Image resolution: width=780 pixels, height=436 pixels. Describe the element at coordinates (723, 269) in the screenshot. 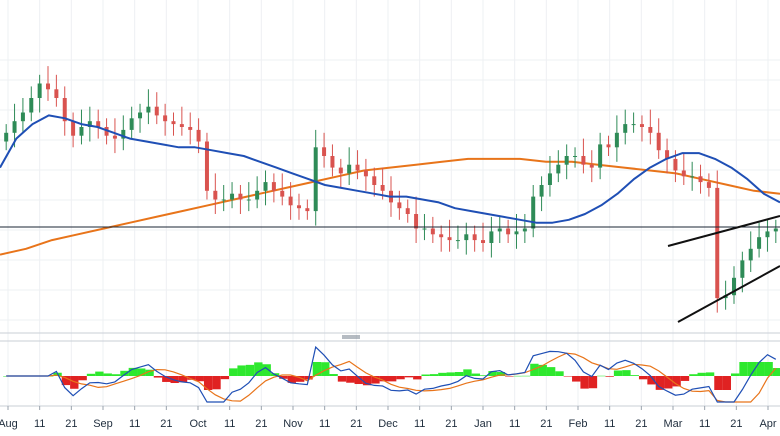

I see `wedge-trendlines` at that location.